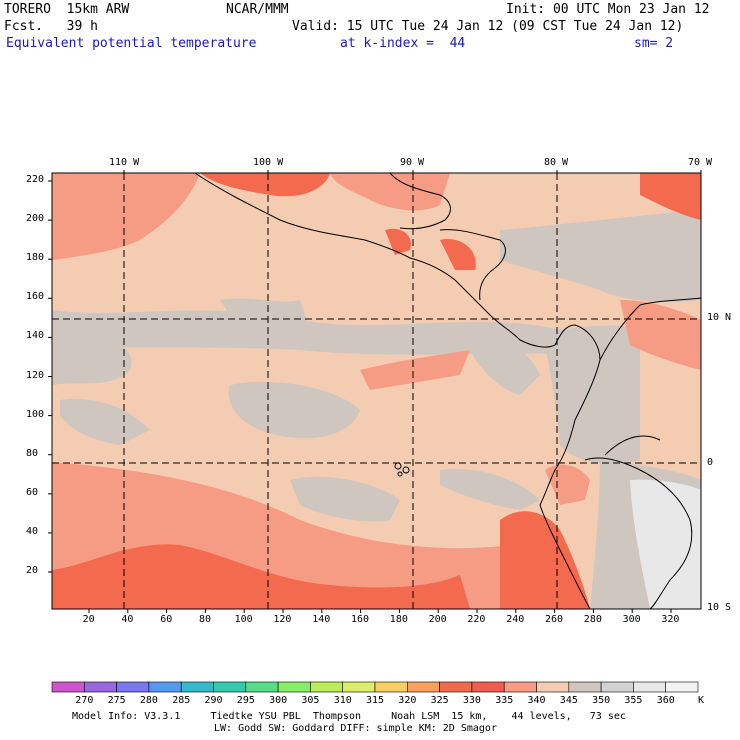  Describe the element at coordinates (608, 9) in the screenshot. I see `init-time: Init: 00 UTC Mon 23 Jan 12` at that location.